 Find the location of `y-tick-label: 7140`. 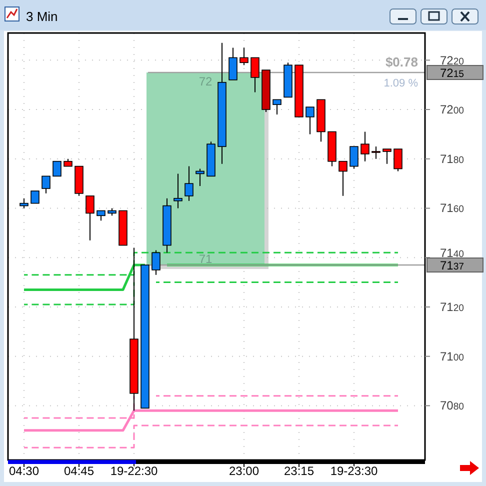

y-tick-label: 7140 is located at coordinates (452, 253).